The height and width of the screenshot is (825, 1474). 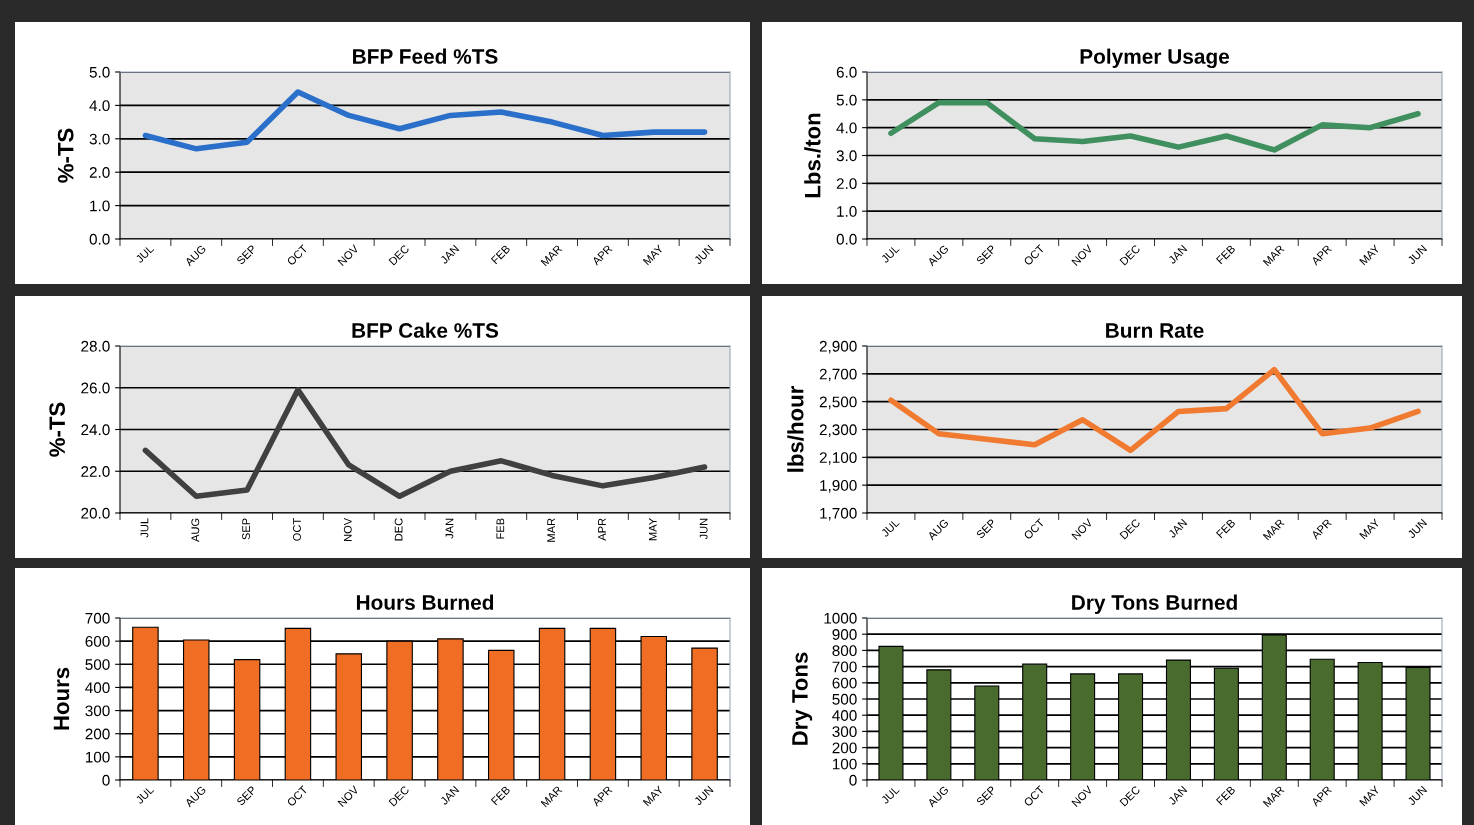 What do you see at coordinates (602, 529) in the screenshot?
I see `x-tick-label: APR` at bounding box center [602, 529].